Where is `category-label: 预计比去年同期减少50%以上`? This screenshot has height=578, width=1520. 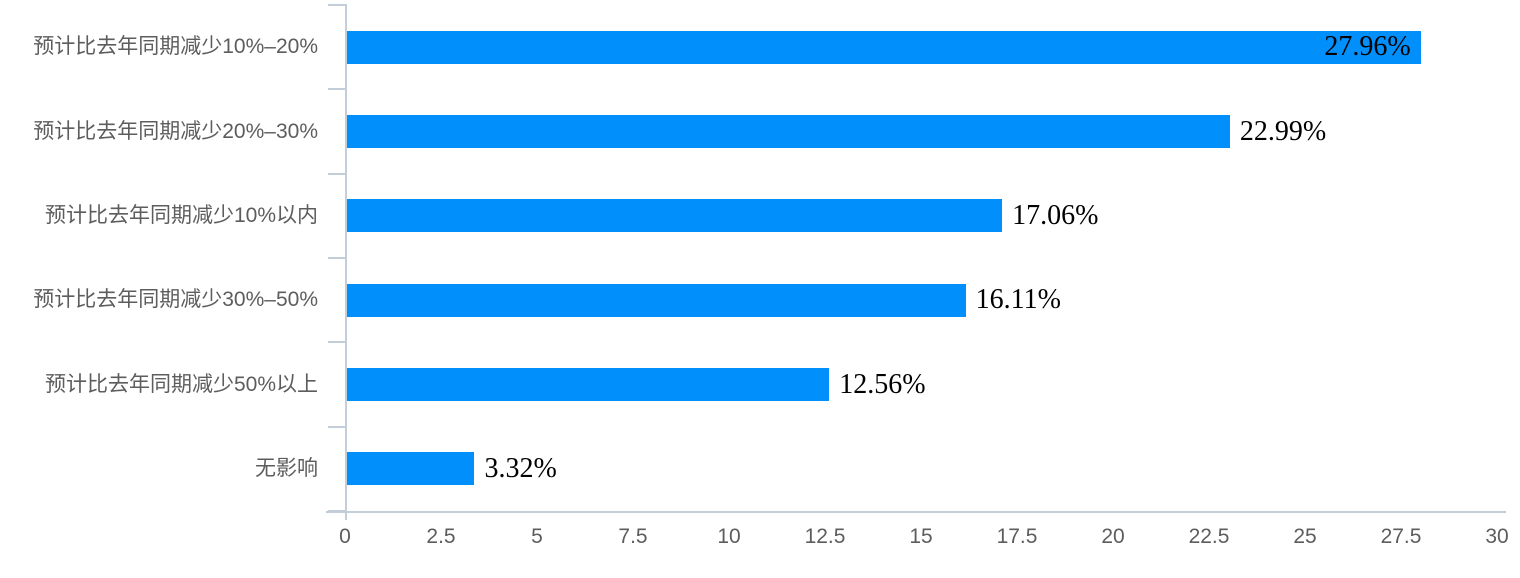 category-label: 预计比去年同期减少50%以上 is located at coordinates (181, 384).